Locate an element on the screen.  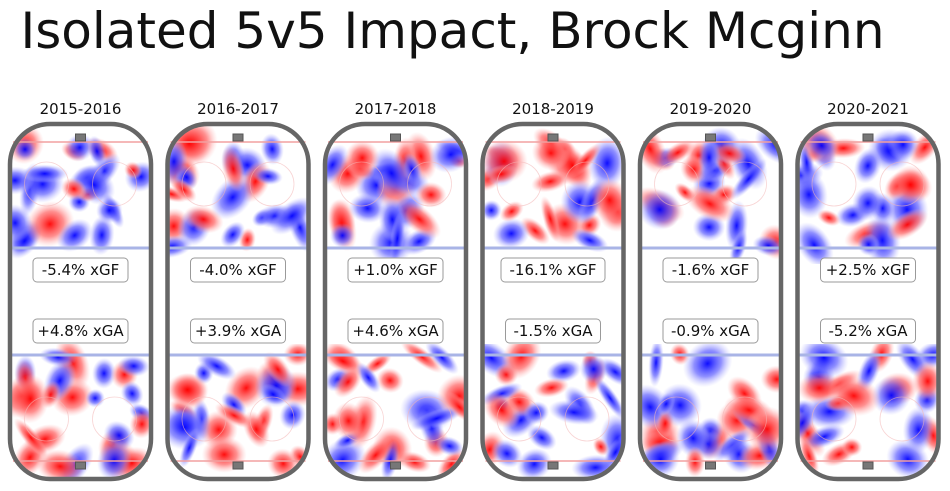
offense-value-label: +2.5% xGF is located at coordinates (868, 270).